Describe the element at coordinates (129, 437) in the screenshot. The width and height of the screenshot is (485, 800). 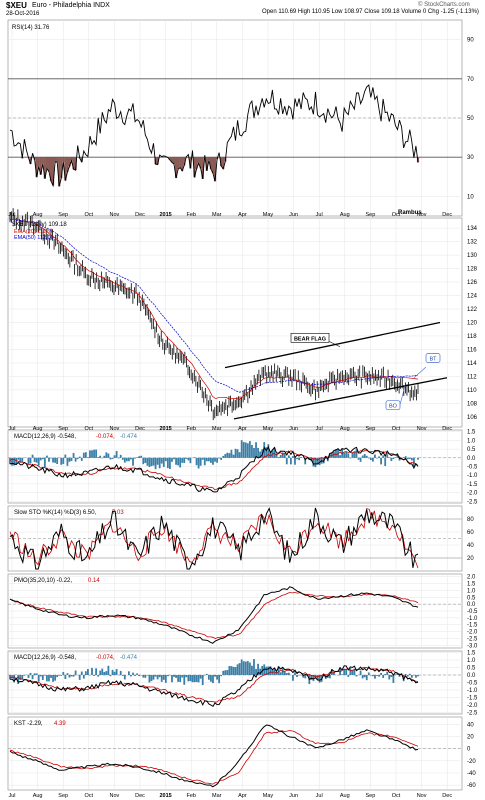
I see `macd-label-hist: -0.474` at that location.